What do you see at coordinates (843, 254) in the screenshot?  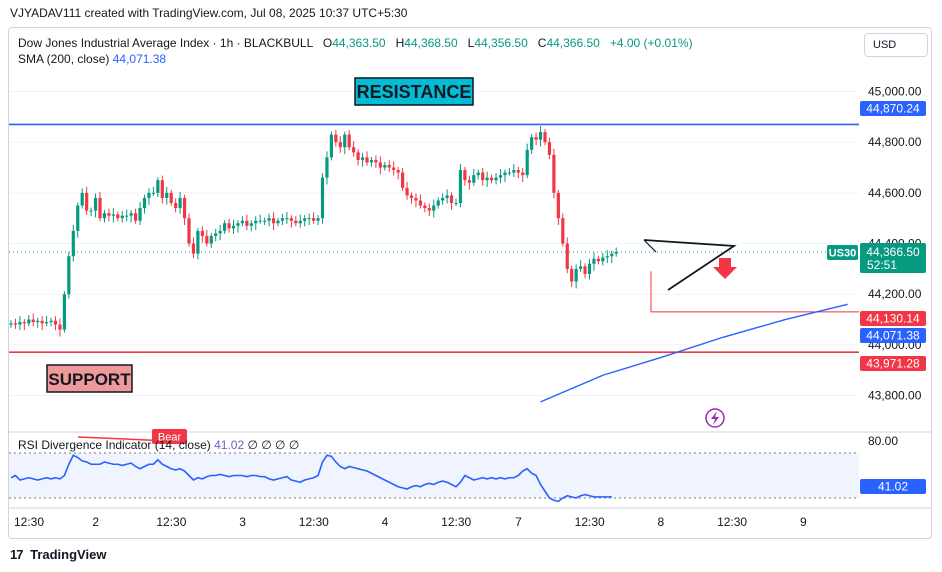 I see `symbol-tag-text: US30` at bounding box center [843, 254].